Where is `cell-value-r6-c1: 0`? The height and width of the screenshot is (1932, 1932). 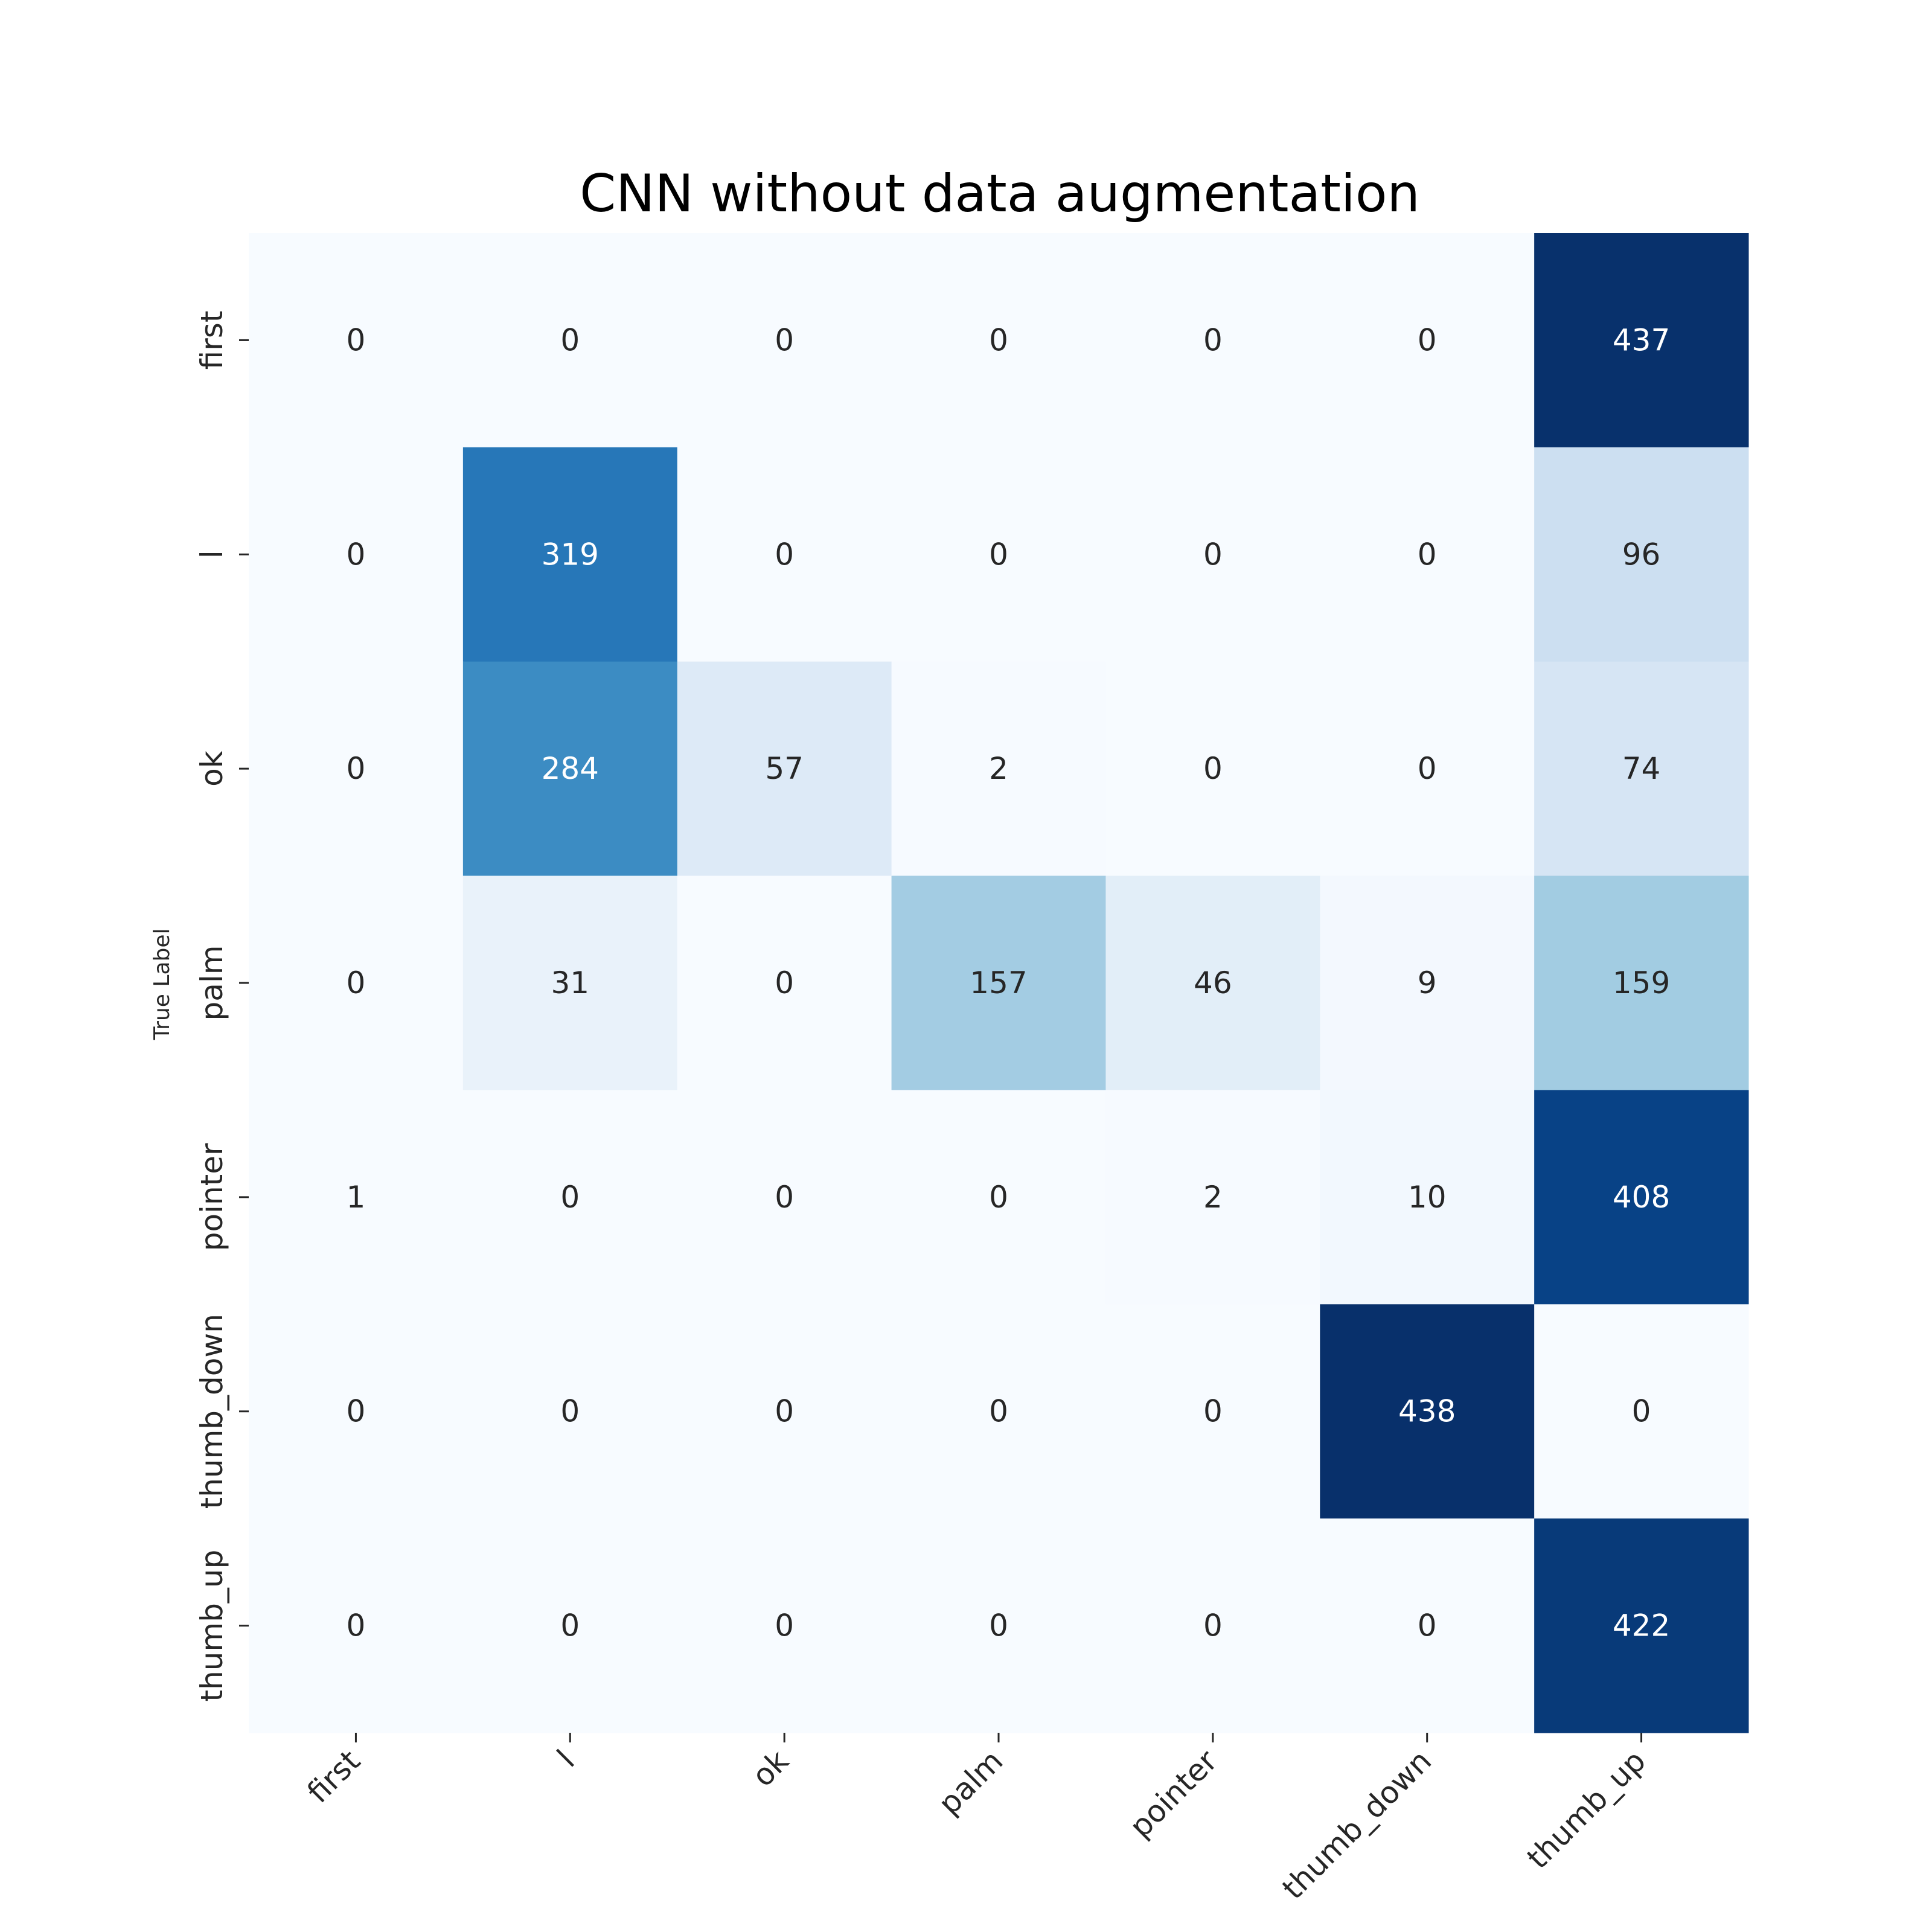 cell-value-r6-c1: 0 is located at coordinates (570, 1626).